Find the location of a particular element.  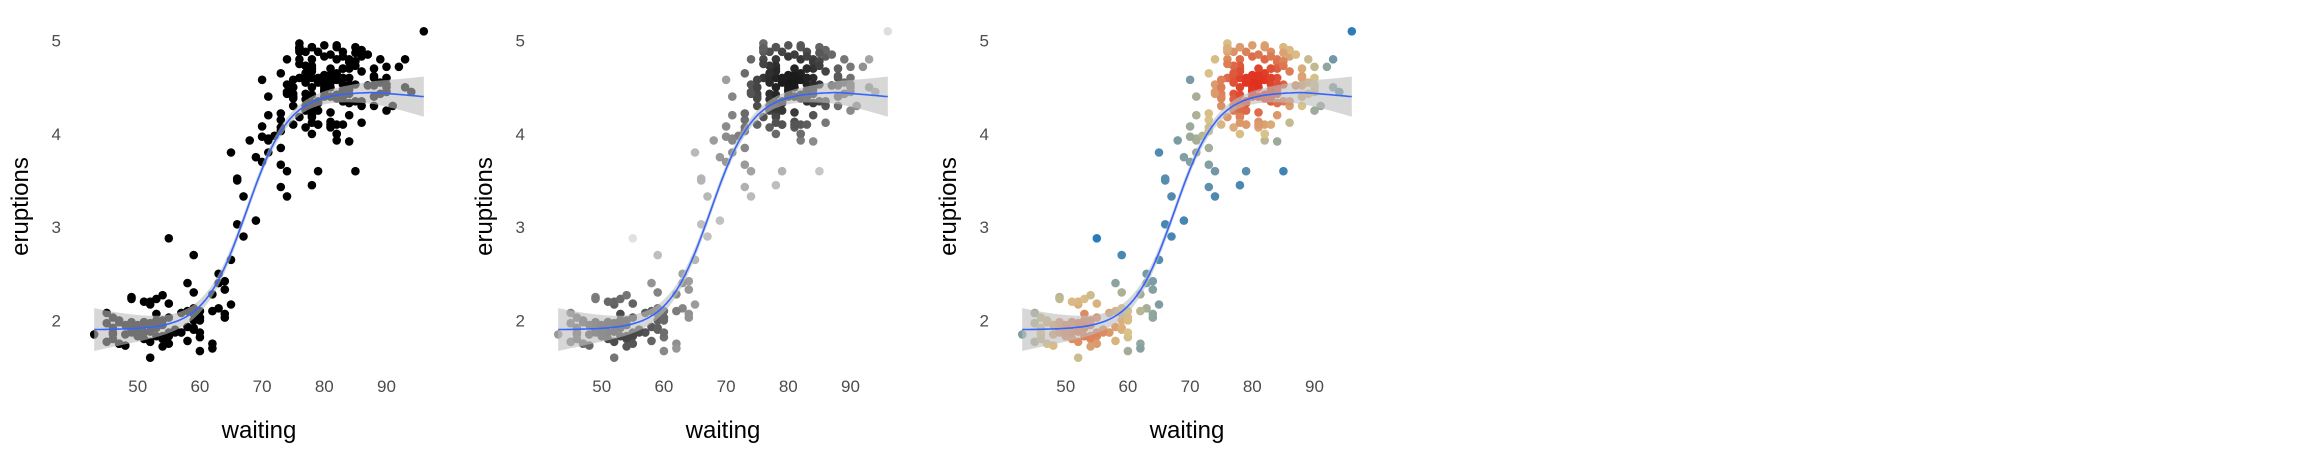

y-tick-label: 3 is located at coordinates (56, 227).